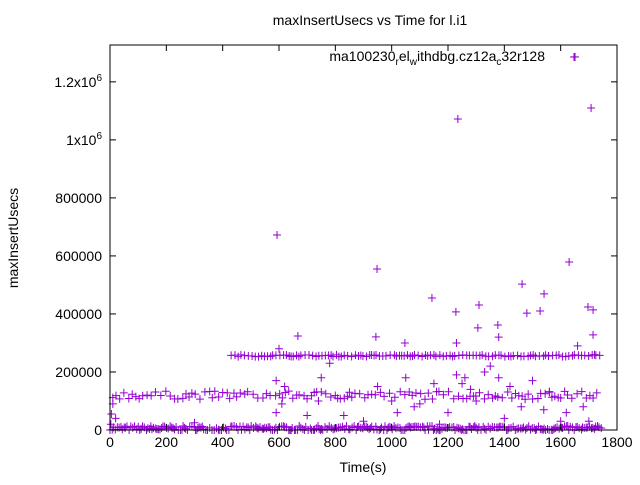 Image resolution: width=640 pixels, height=485 pixels. Describe the element at coordinates (574, 57) in the screenshot. I see `legend-marker` at that location.